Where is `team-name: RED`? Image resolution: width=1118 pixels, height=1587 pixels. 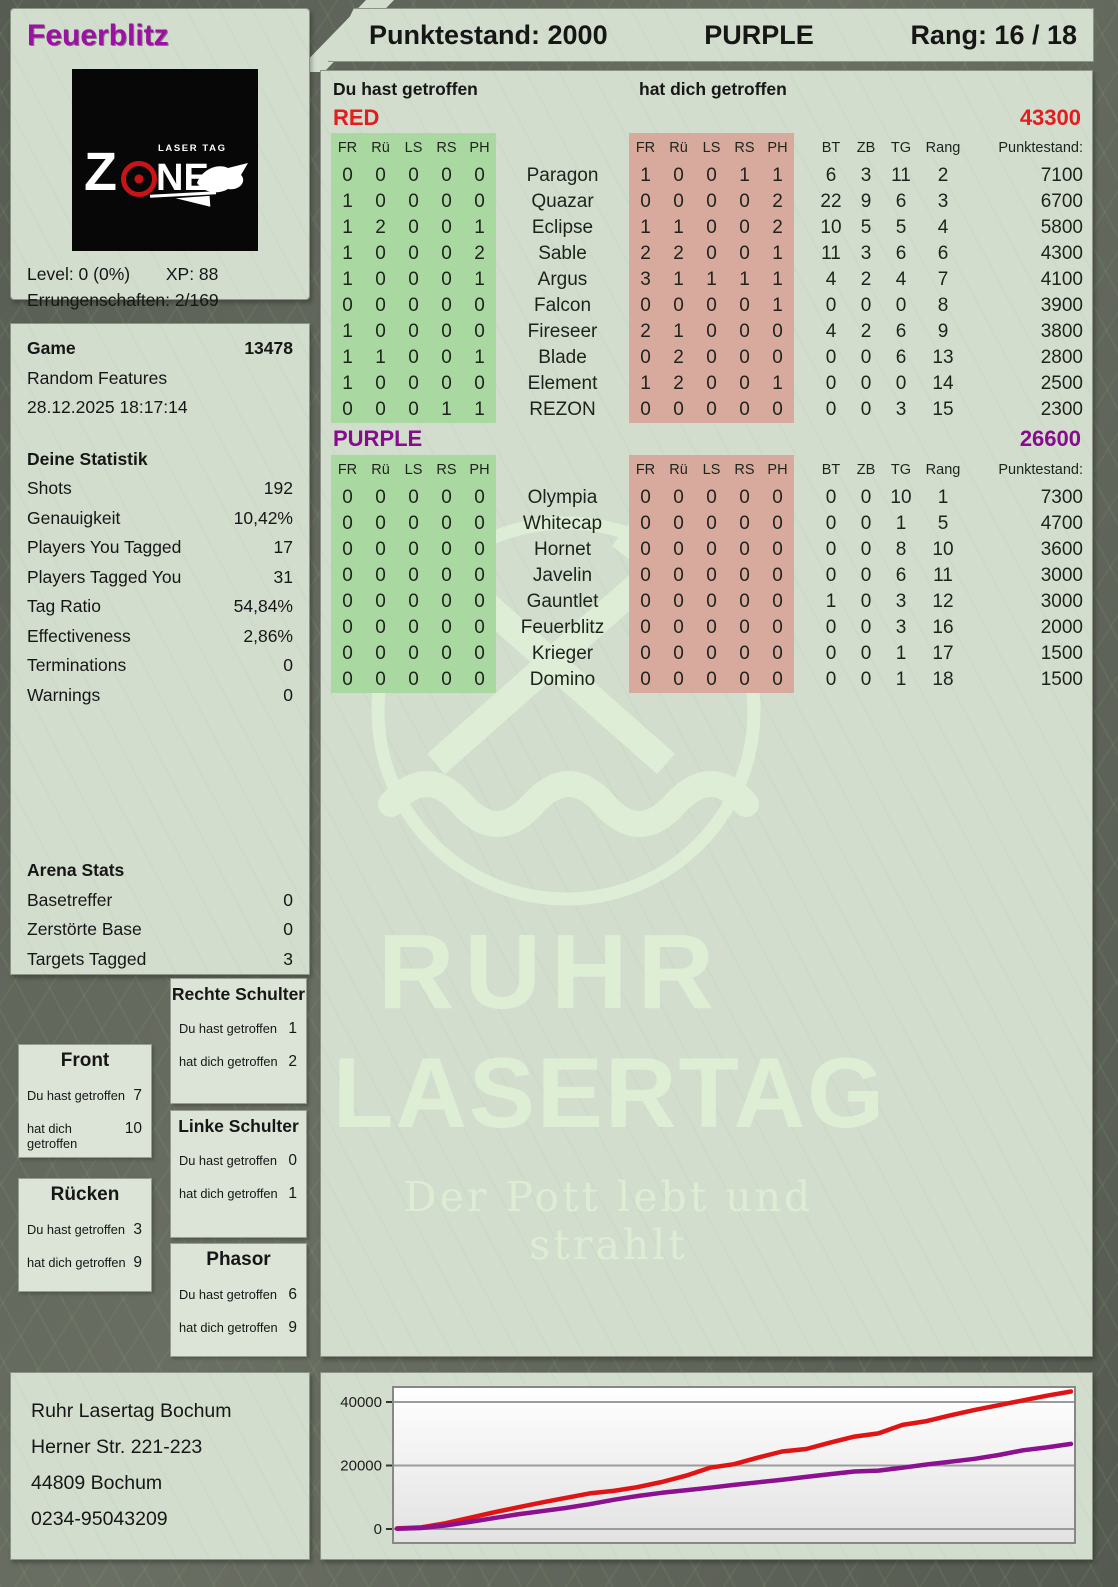 team-name: RED is located at coordinates (356, 117).